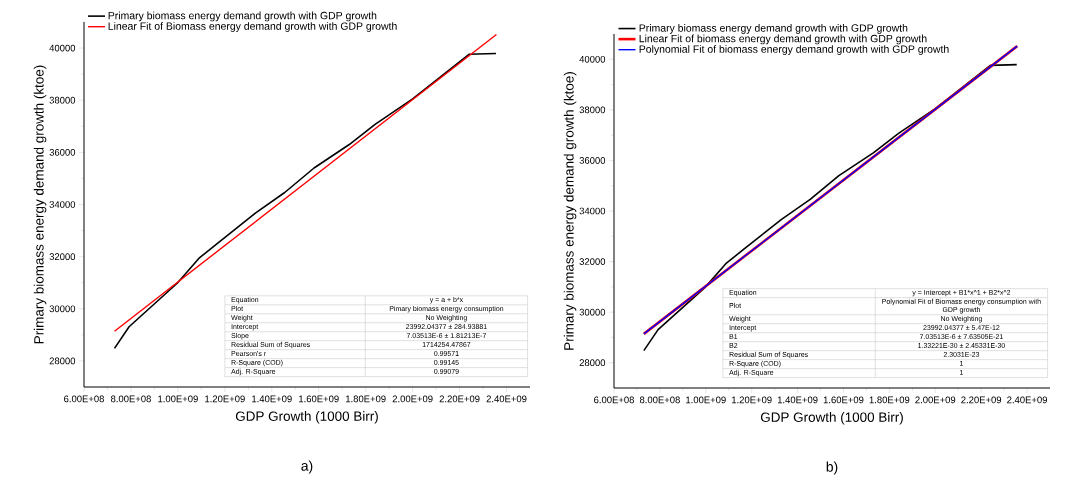  Describe the element at coordinates (794, 50) in the screenshot. I see `legend-label: Polynomial Fit of biomass energy demand growth with GDP growth` at that location.